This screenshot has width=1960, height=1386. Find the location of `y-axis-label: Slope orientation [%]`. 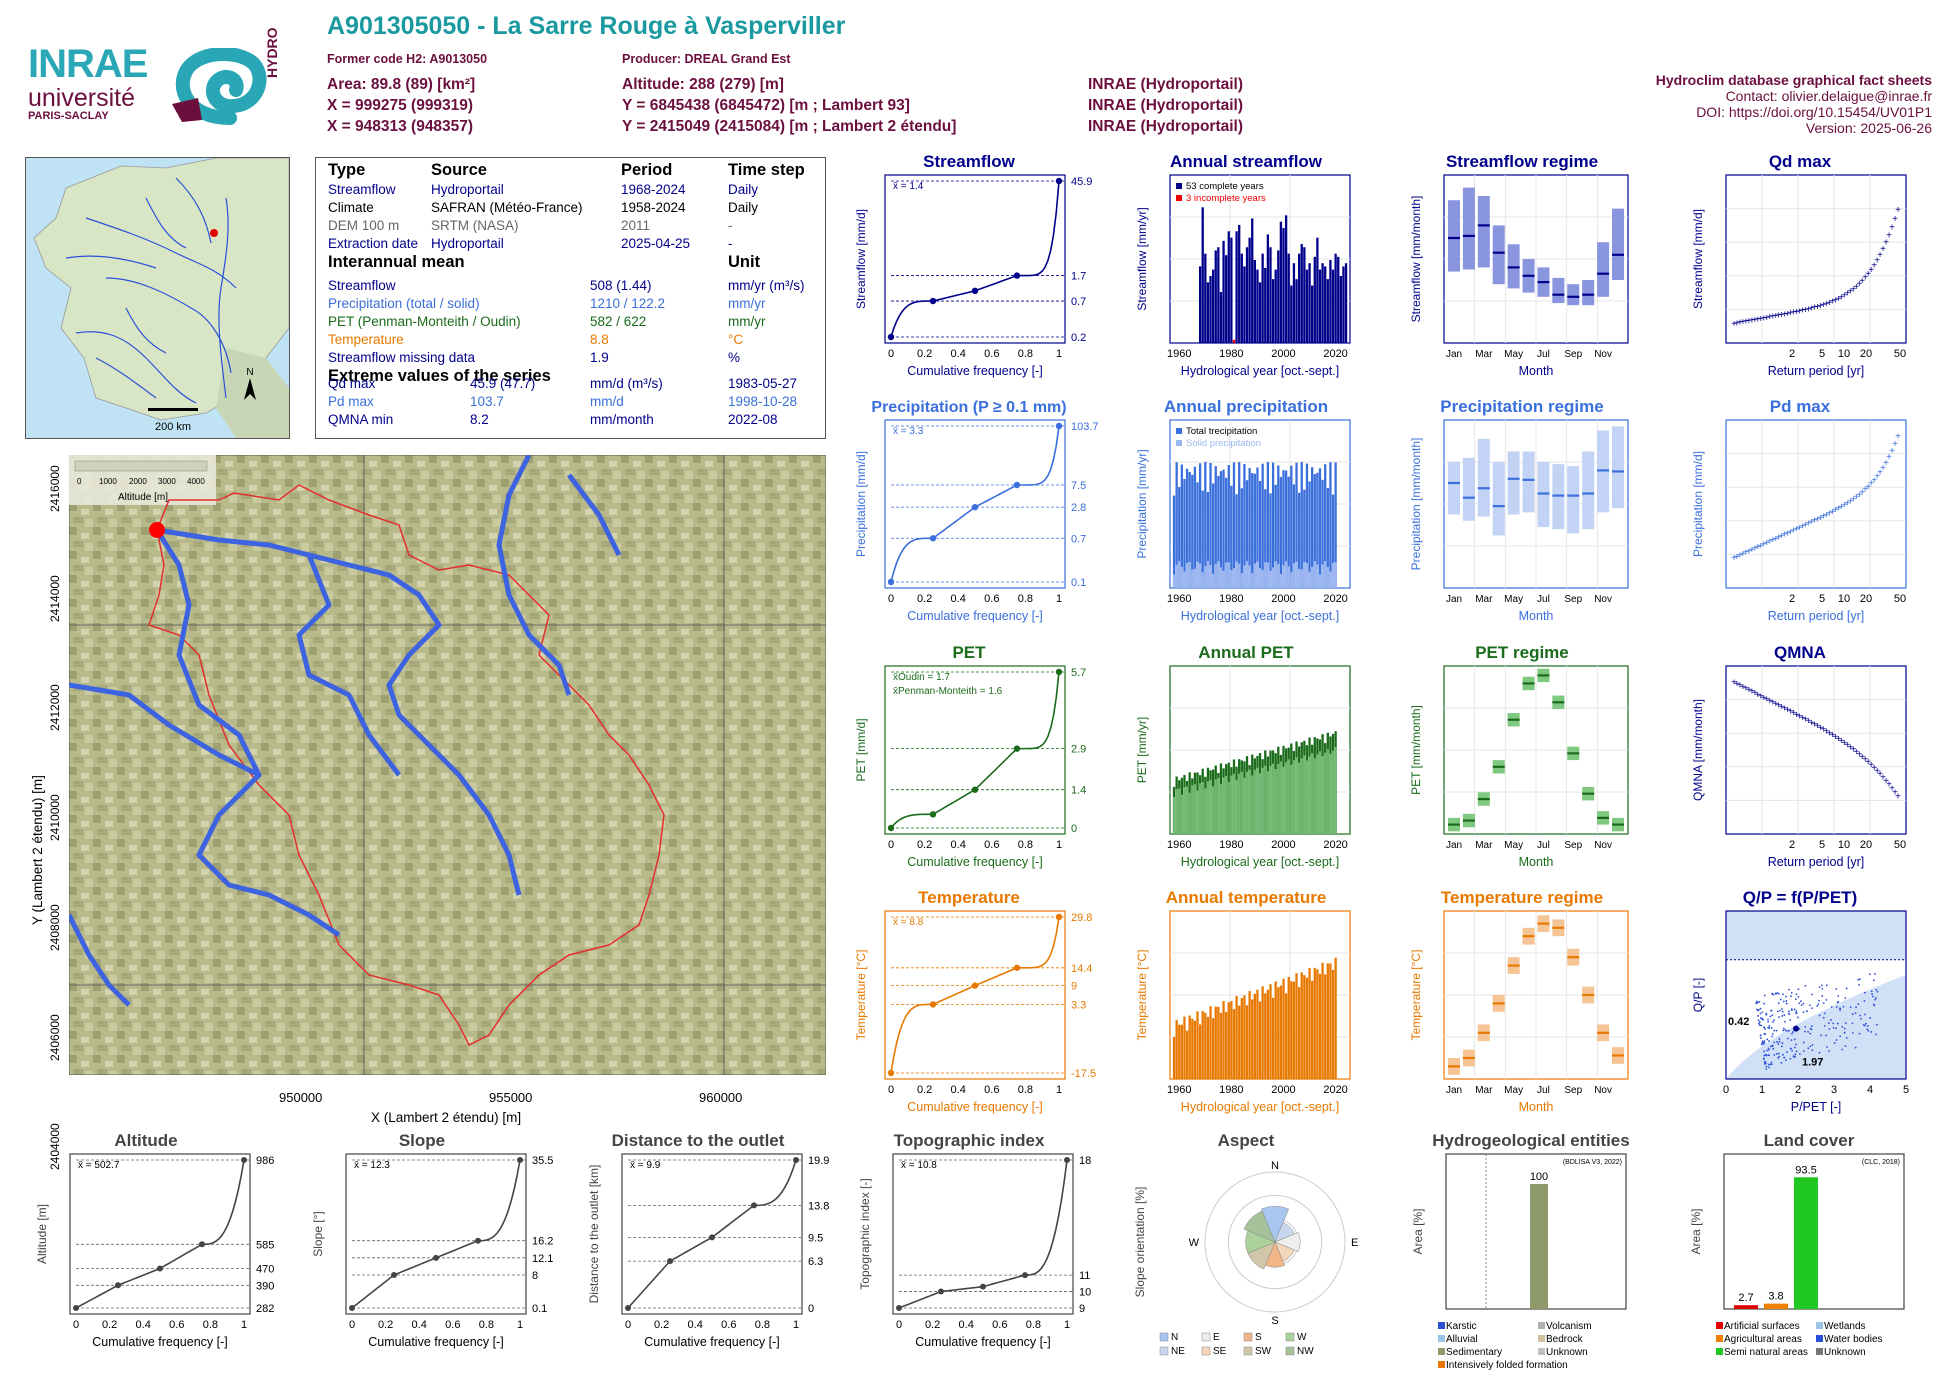

y-axis-label: Slope orientation [%] is located at coordinates (1140, 1242).